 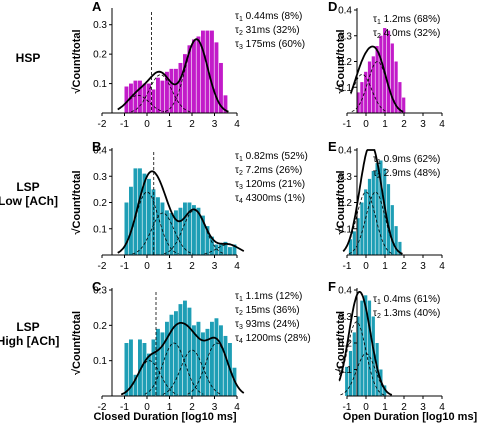 I want to click on tau-annotation: τ1 1.1ms (12%), so click(x=268, y=297).